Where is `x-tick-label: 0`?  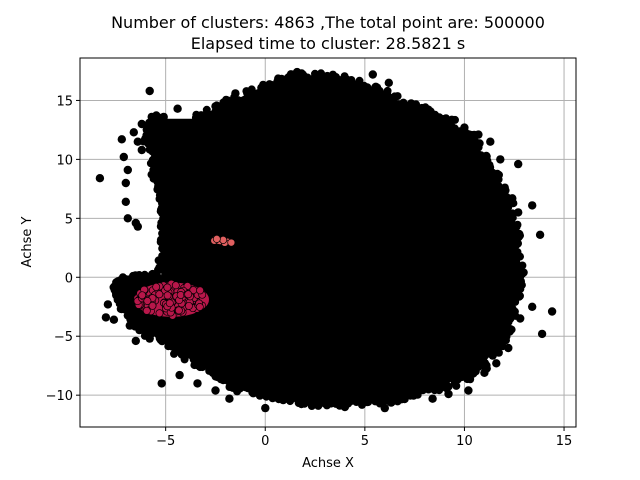 x-tick-label: 0 is located at coordinates (265, 441).